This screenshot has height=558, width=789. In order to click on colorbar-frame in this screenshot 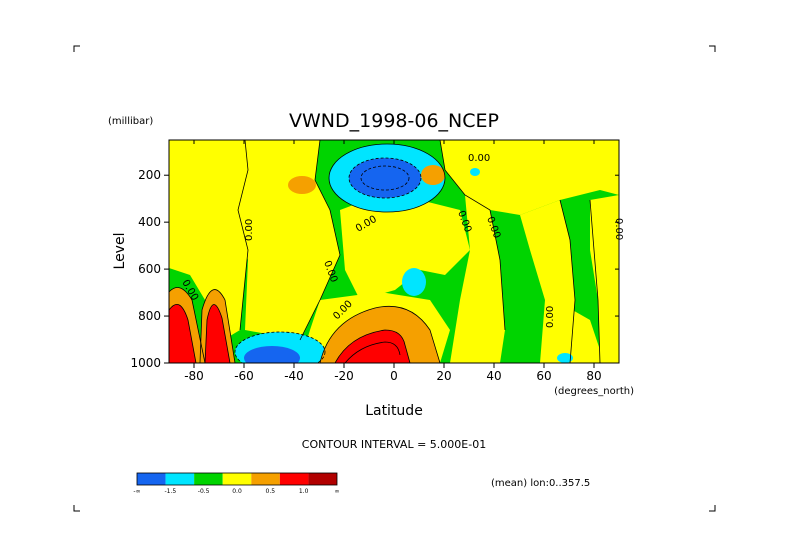, I will do `click(237, 479)`.